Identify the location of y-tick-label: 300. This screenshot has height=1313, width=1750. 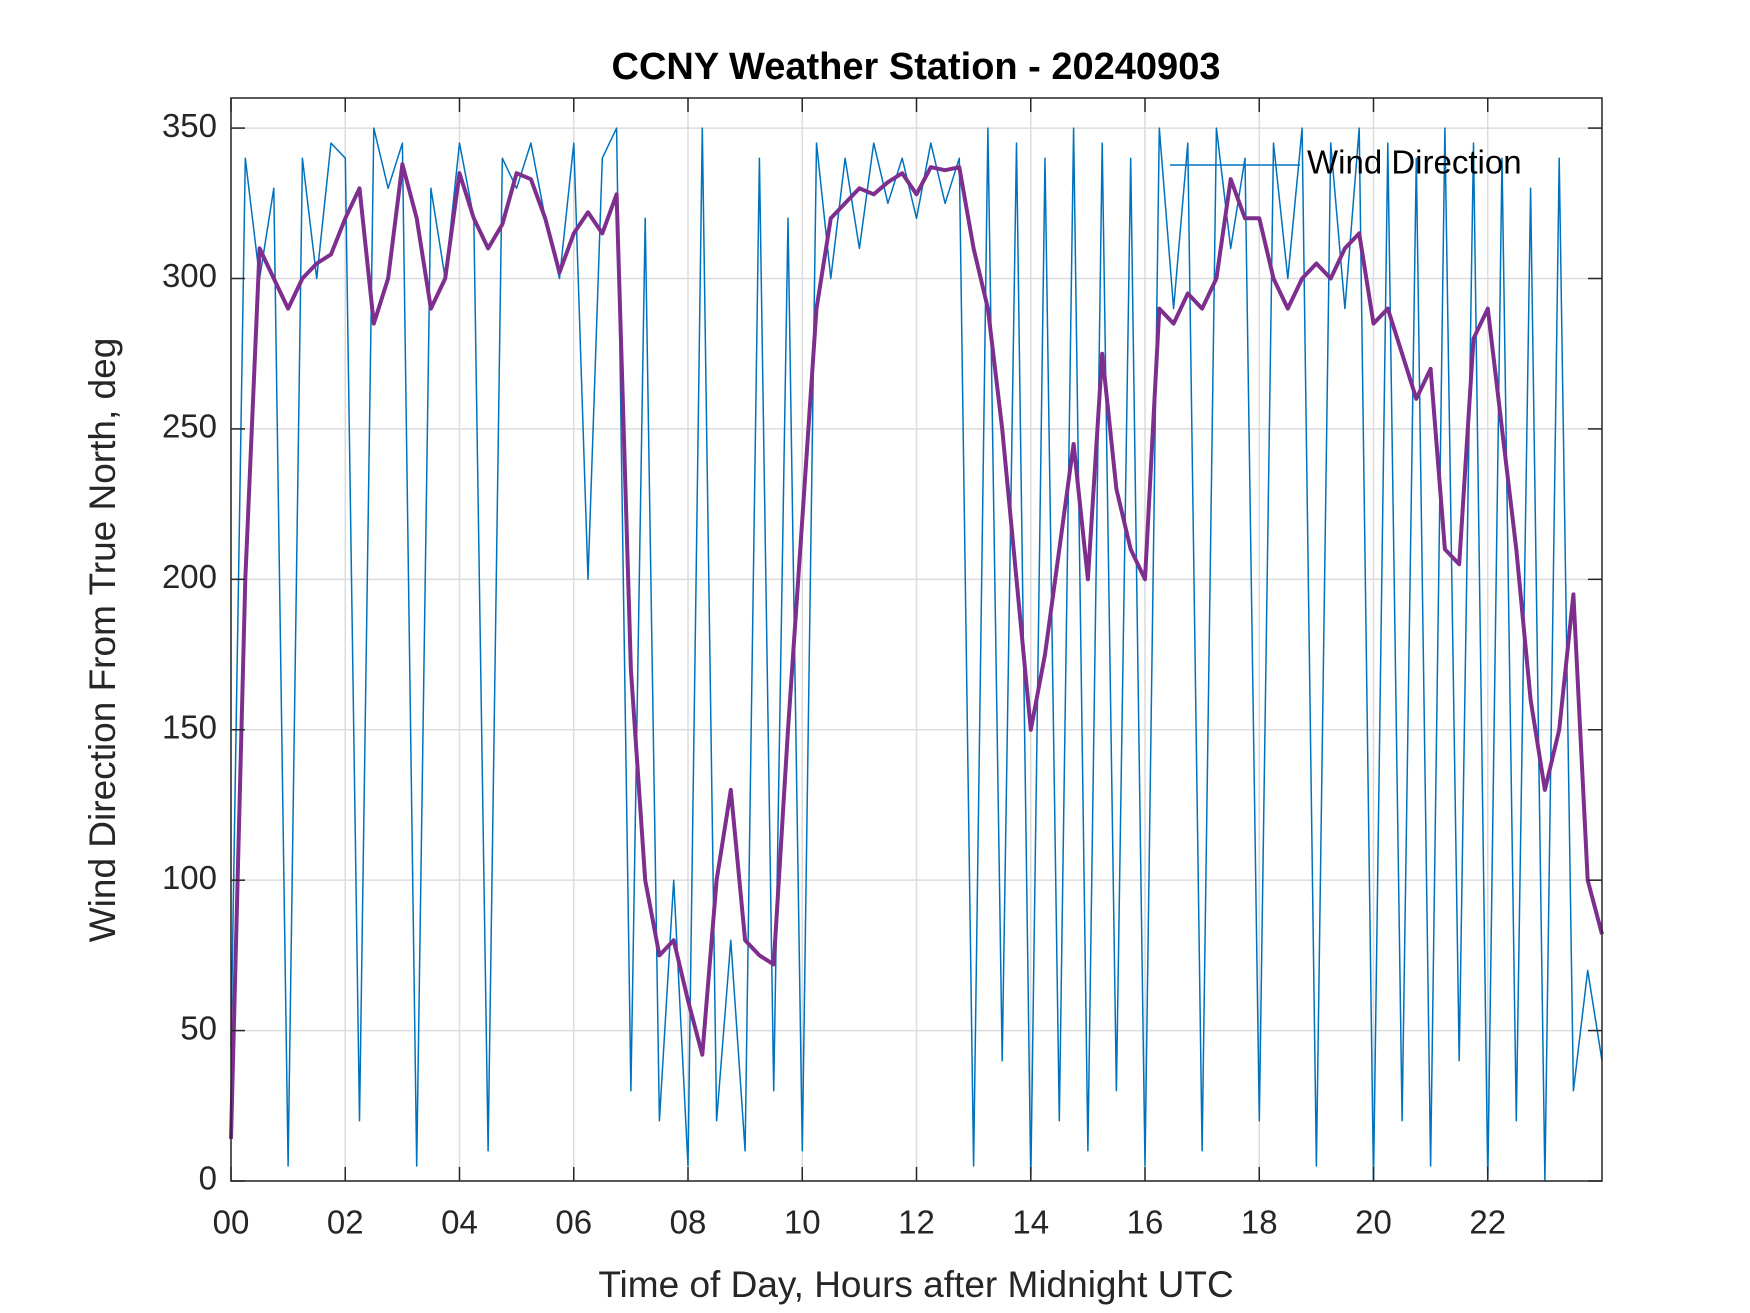
(189, 275).